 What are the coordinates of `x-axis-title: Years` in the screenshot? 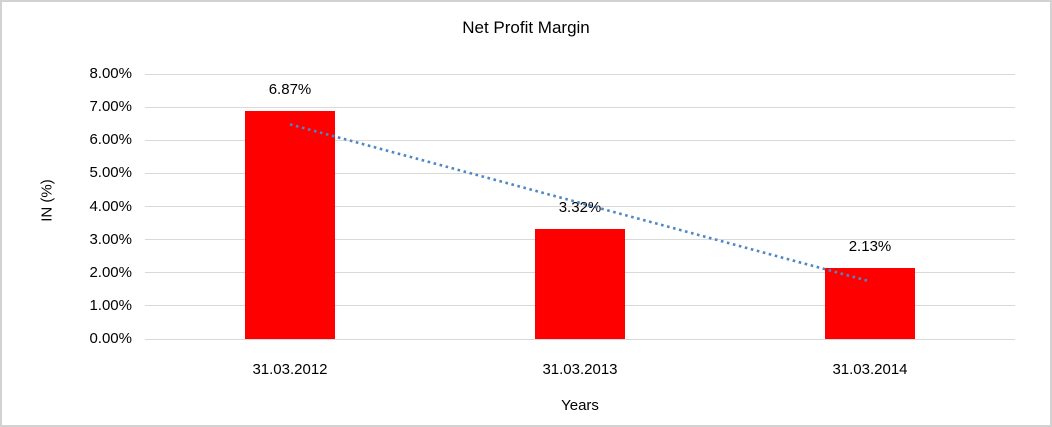 It's located at (580, 405).